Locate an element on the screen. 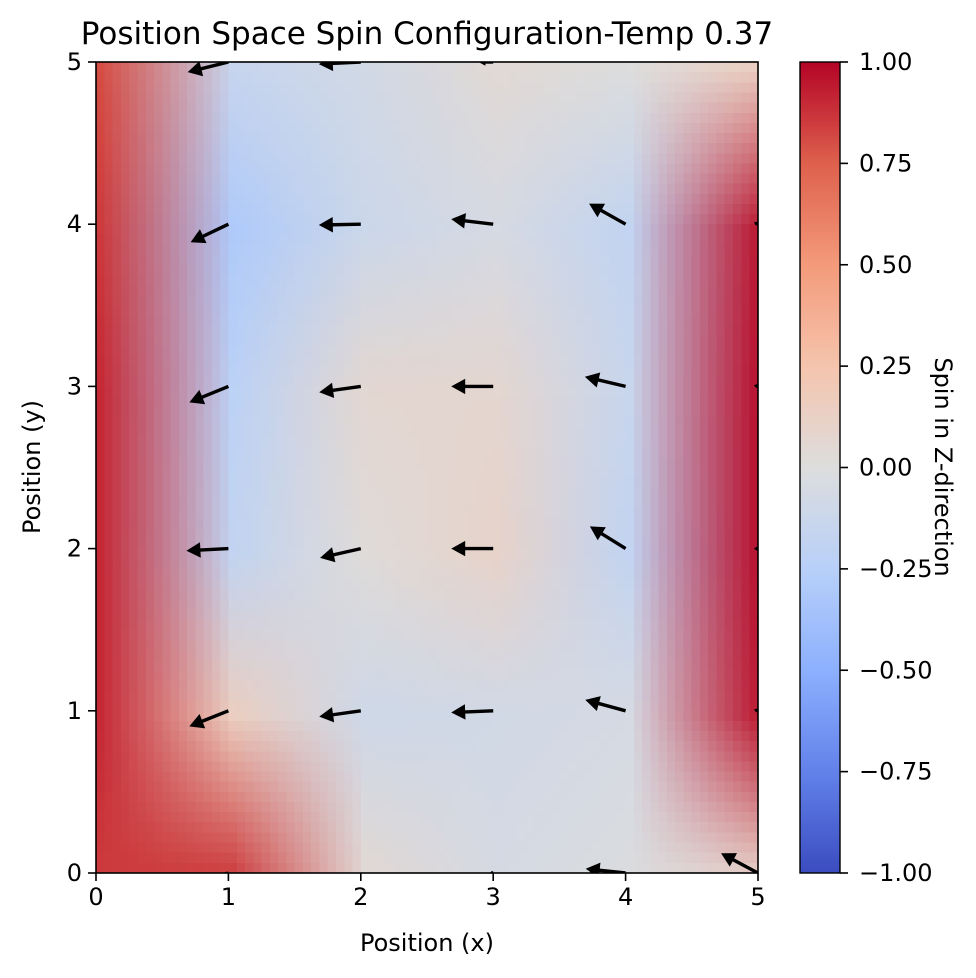 The width and height of the screenshot is (976, 978). x-axis-label: Position (x) is located at coordinates (427, 943).